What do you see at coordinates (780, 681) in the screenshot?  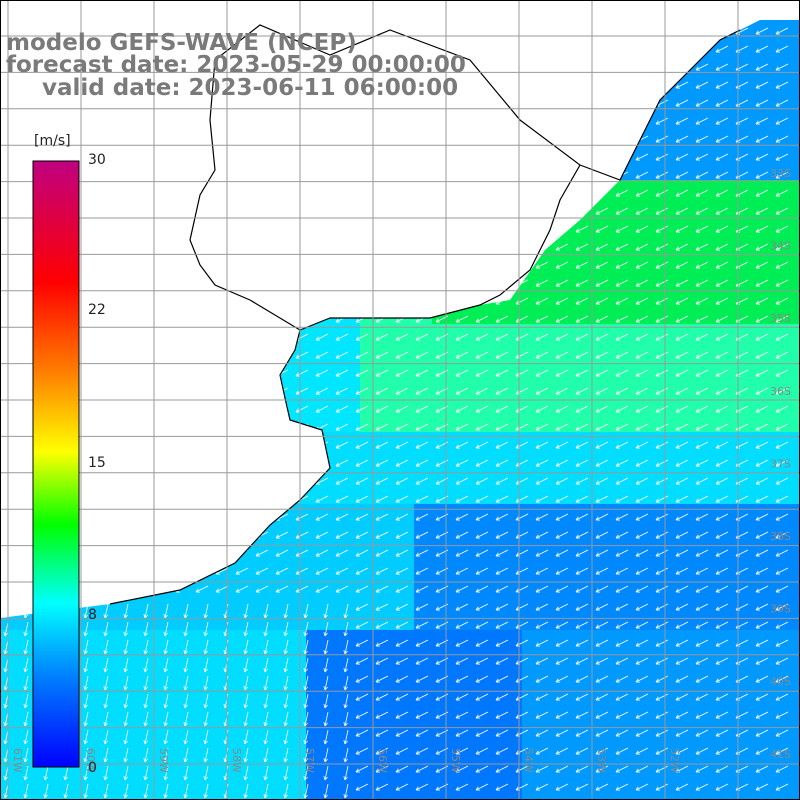 I see `lat-label: 40S` at bounding box center [780, 681].